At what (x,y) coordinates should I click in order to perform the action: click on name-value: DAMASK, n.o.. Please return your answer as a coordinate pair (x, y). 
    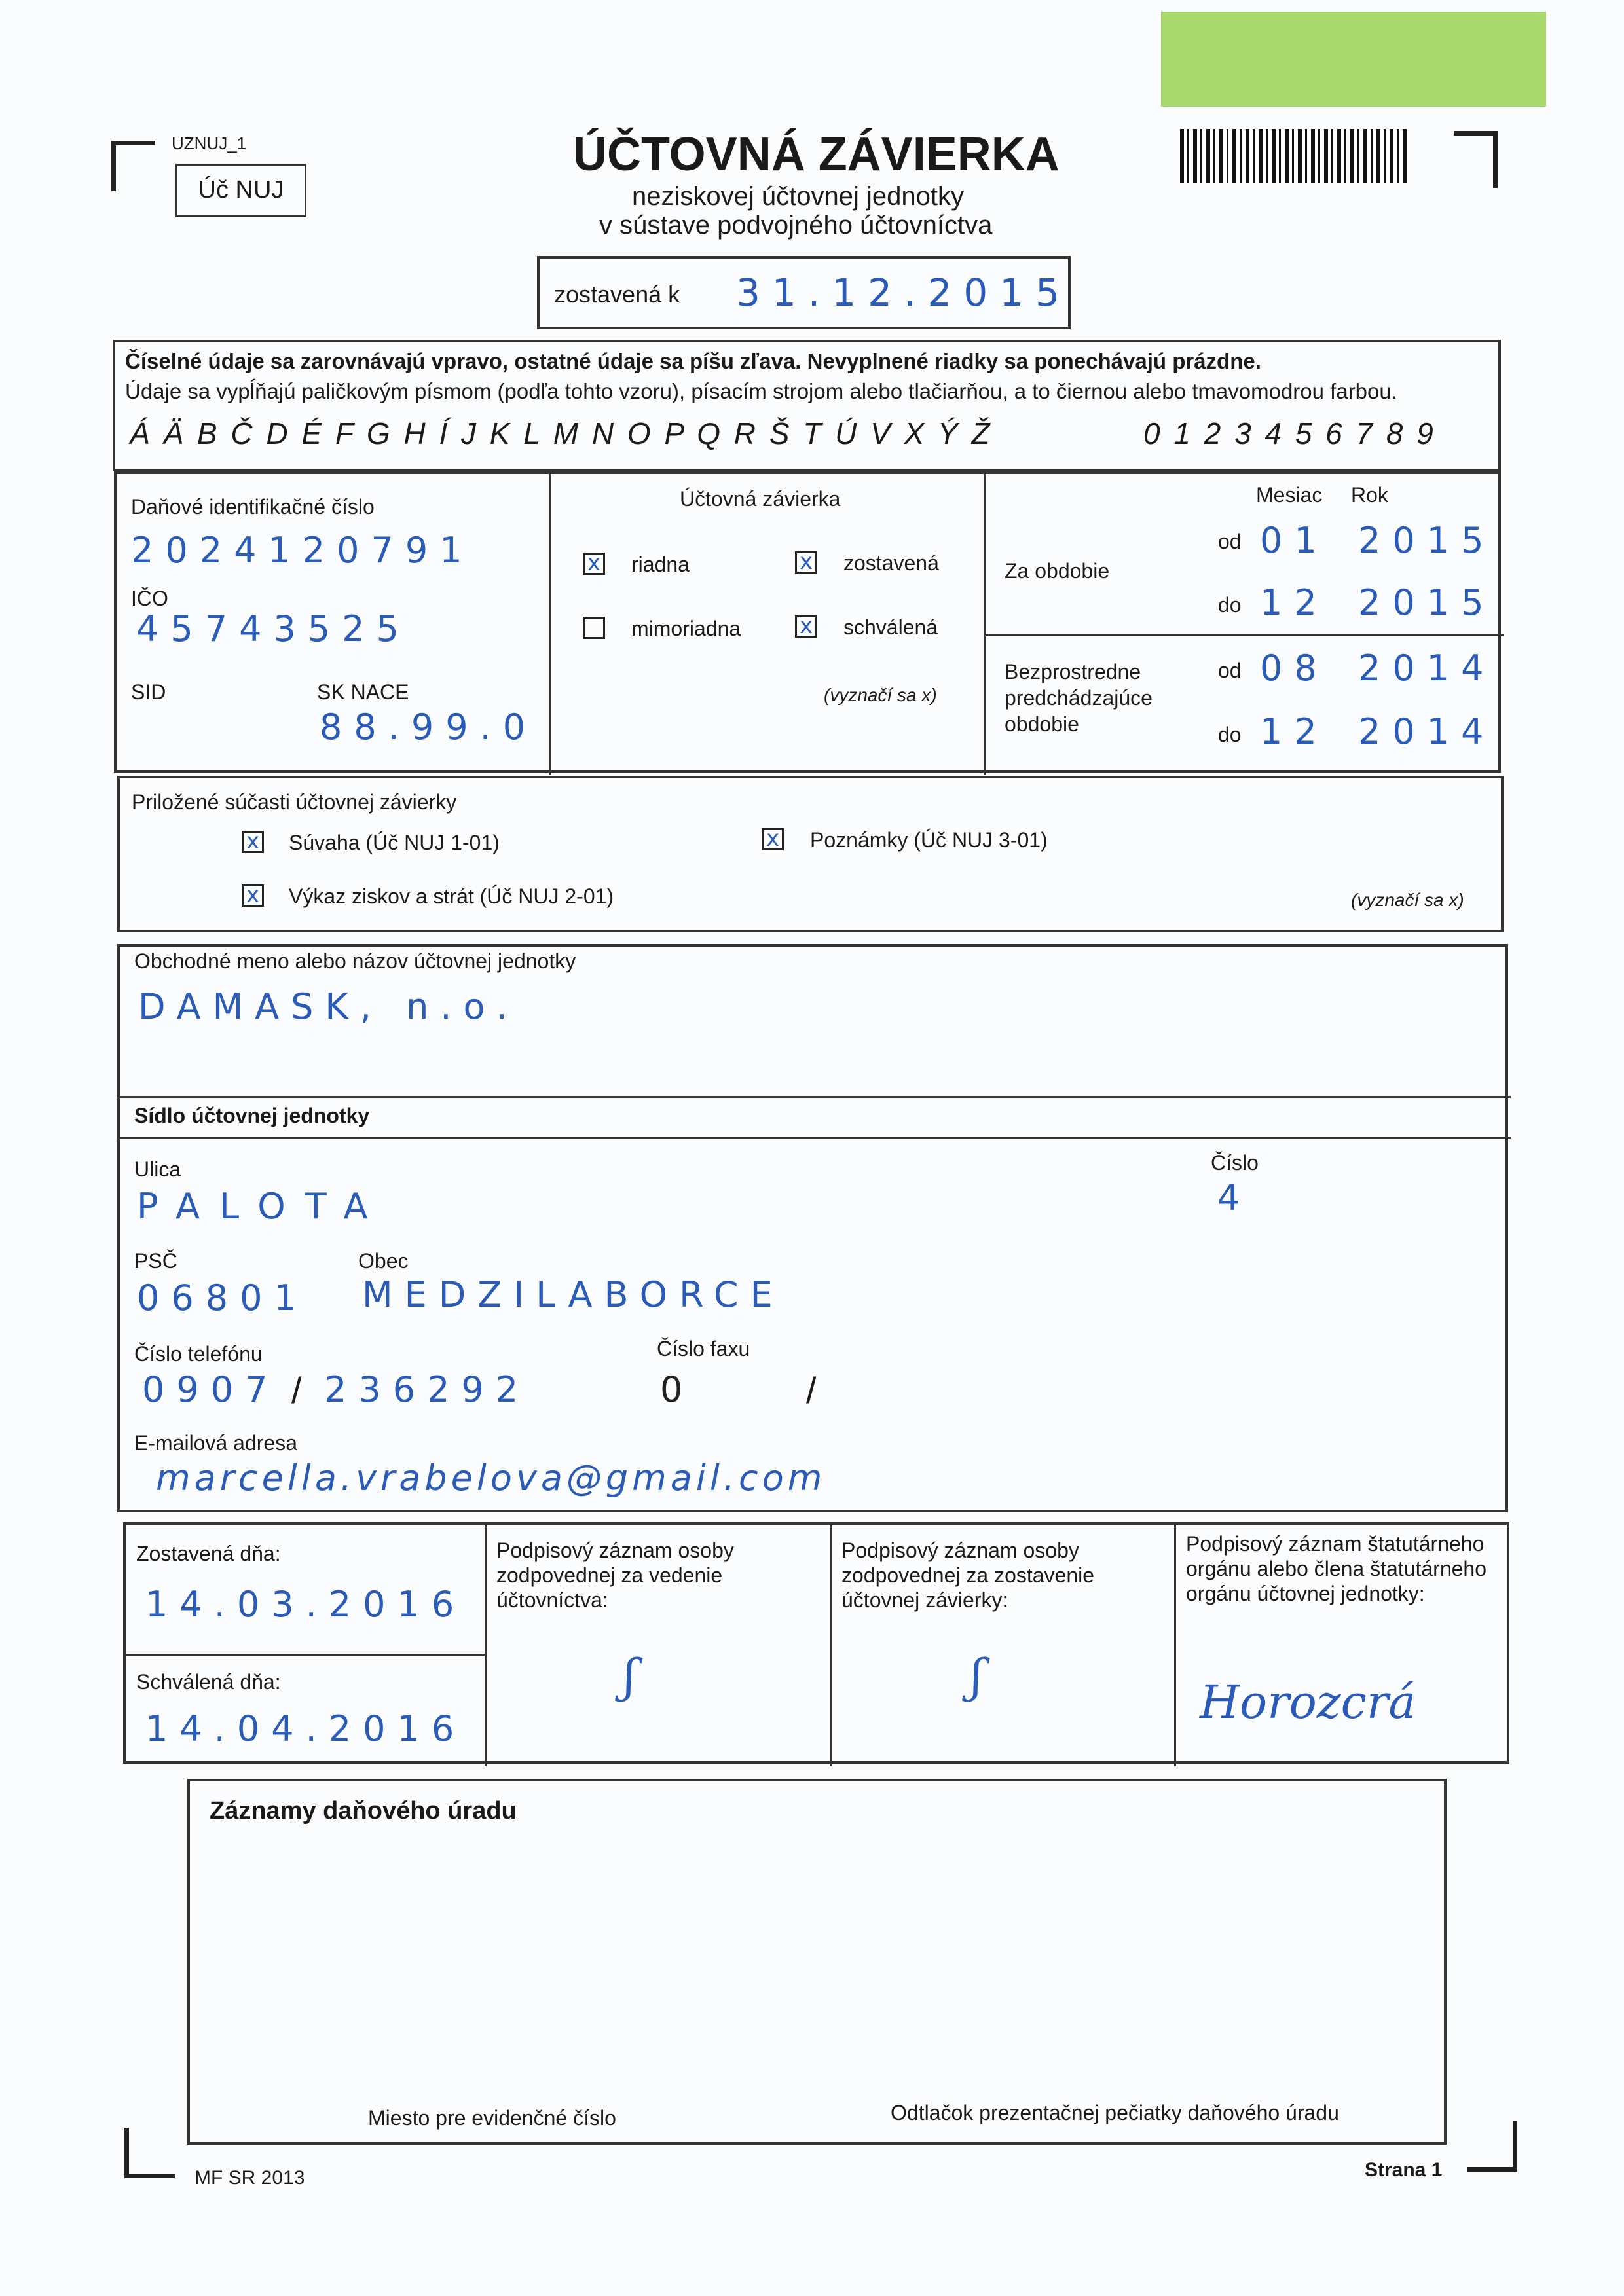
    Looking at the image, I should click on (328, 1006).